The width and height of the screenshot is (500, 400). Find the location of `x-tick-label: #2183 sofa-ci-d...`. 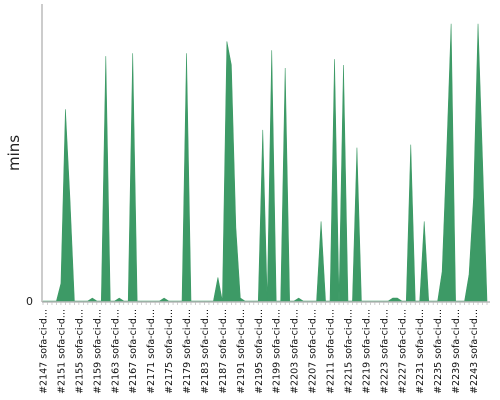

x-tick-label: #2183 sofa-ci-d... is located at coordinates (205, 351).